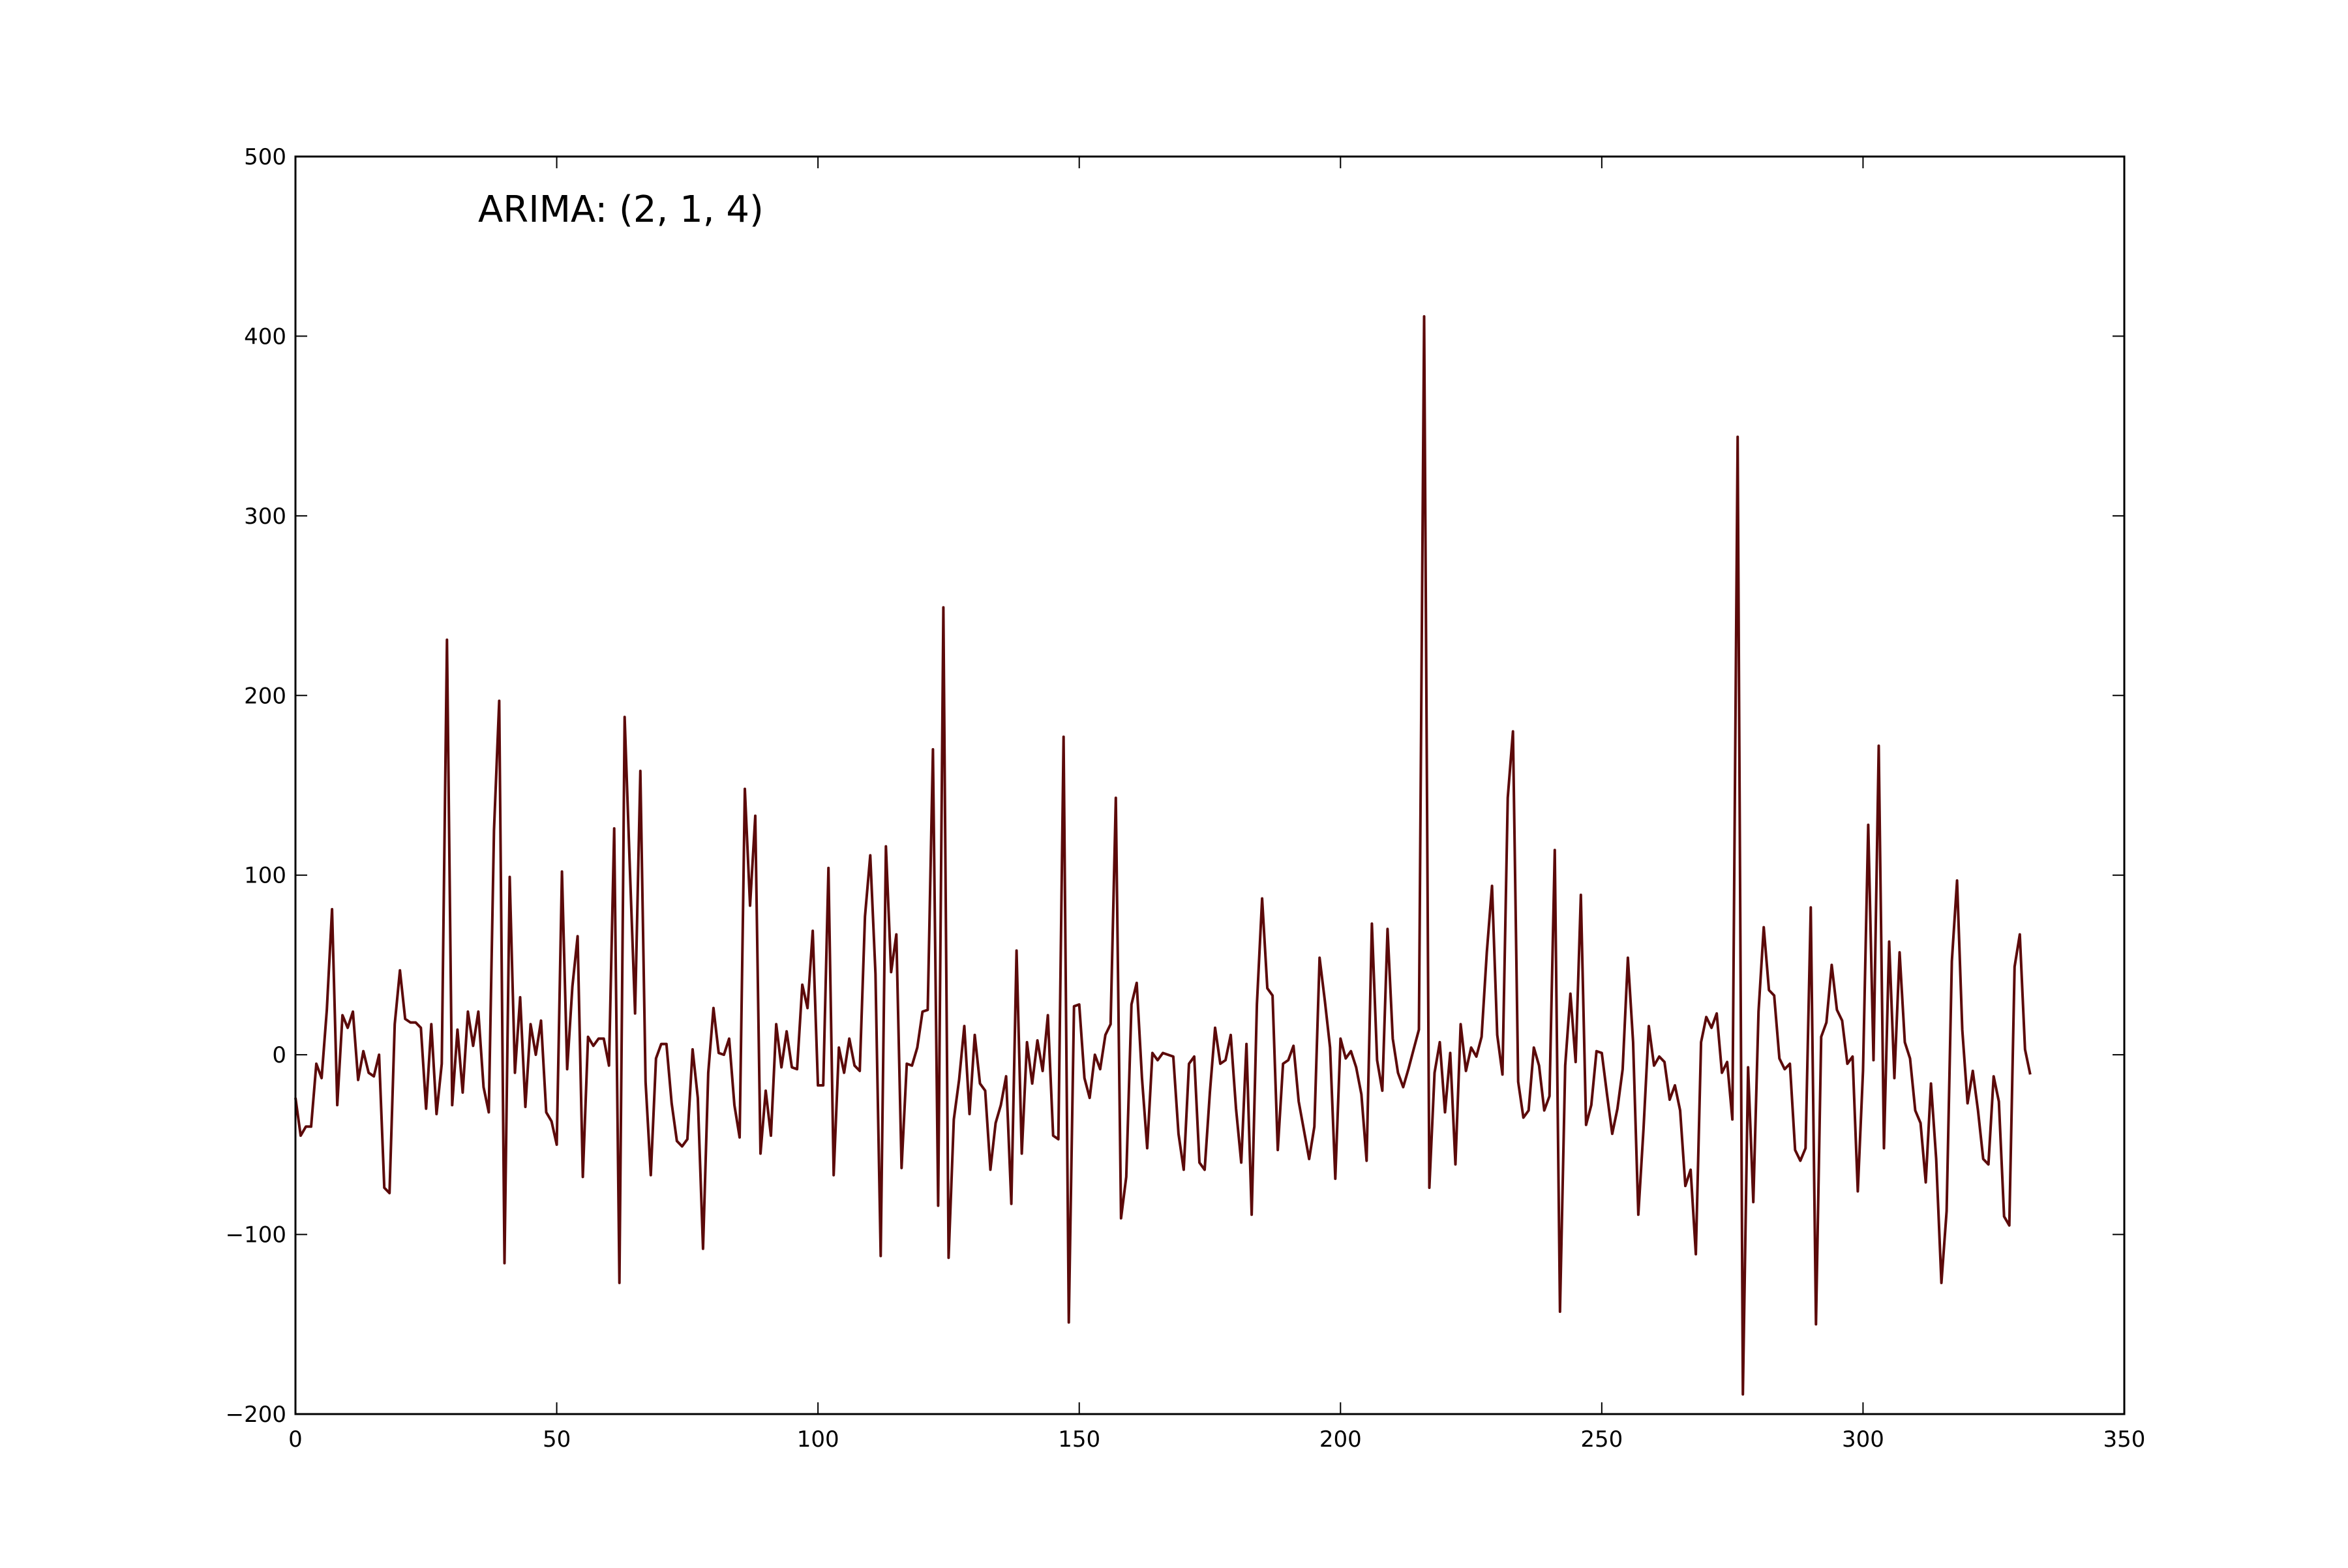 The width and height of the screenshot is (2348, 1568). Describe the element at coordinates (256, 1235) in the screenshot. I see `y-tick-label: −100` at that location.